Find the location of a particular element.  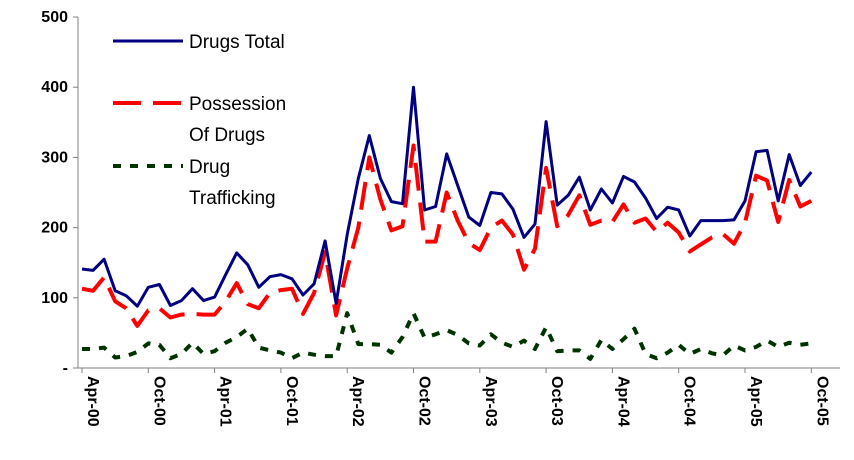

x-tick-label: Apr-03 is located at coordinates (490, 401).